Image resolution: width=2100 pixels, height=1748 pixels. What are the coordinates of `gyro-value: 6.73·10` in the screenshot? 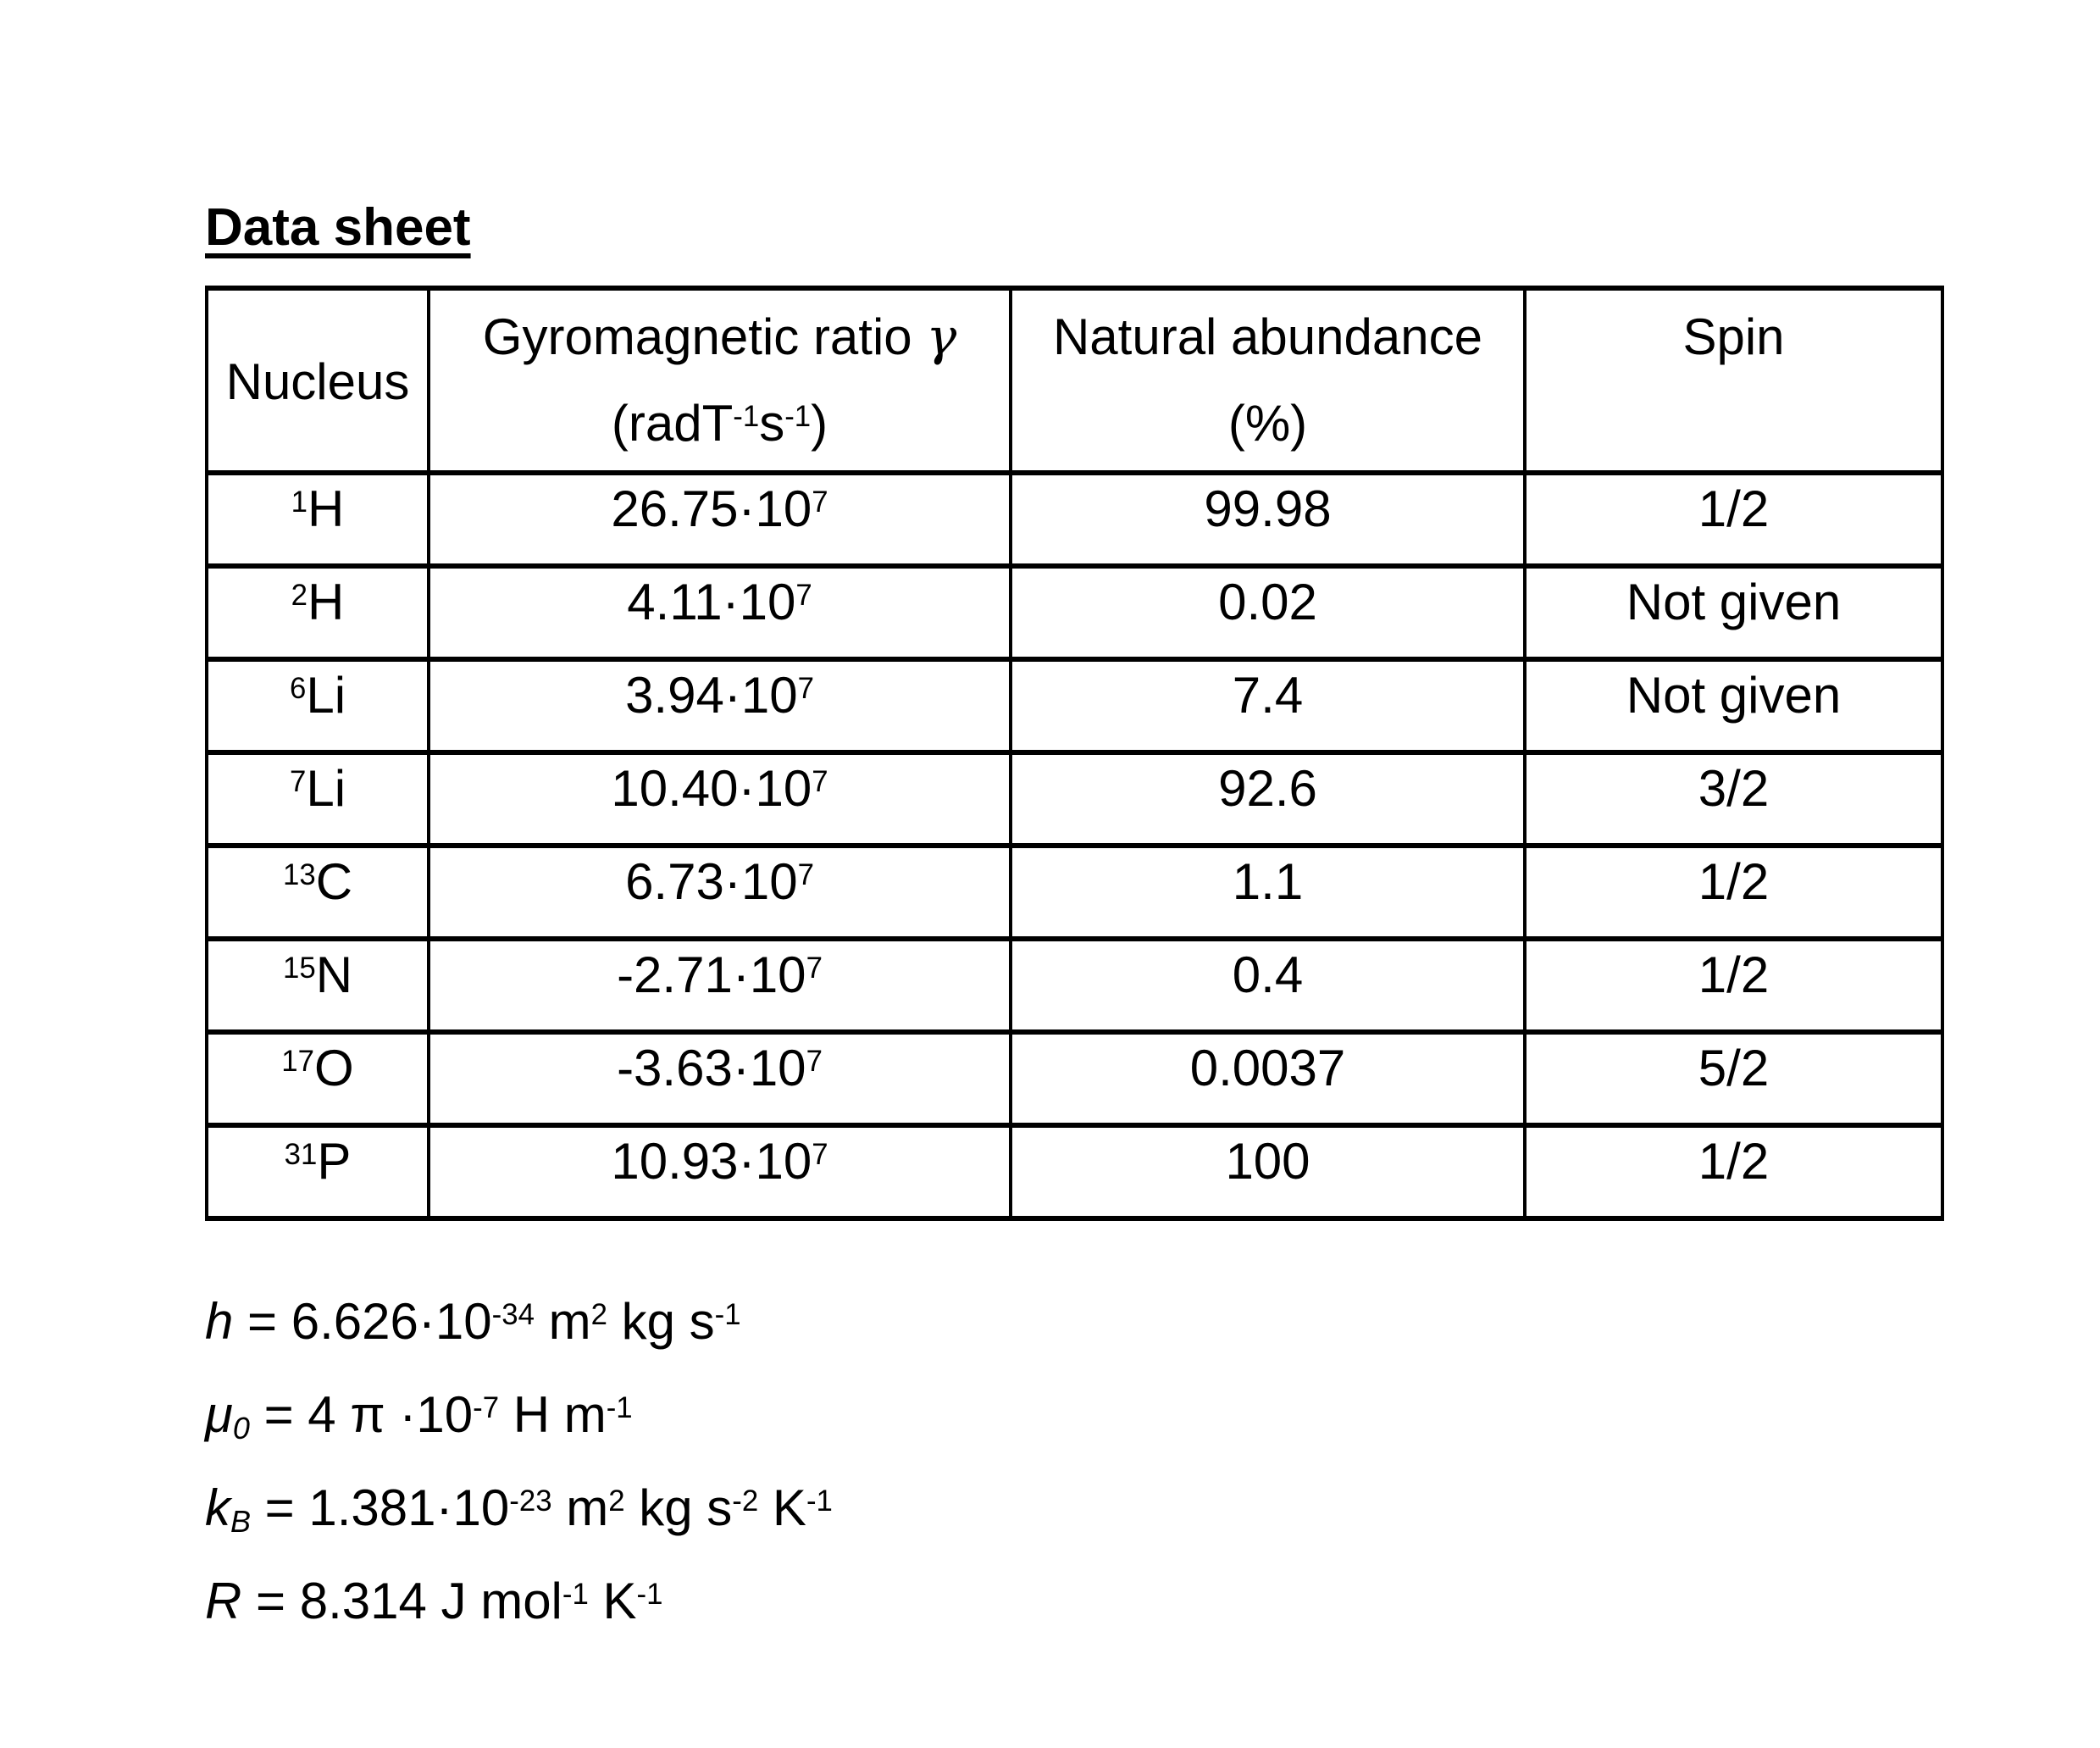 It's located at (711, 881).